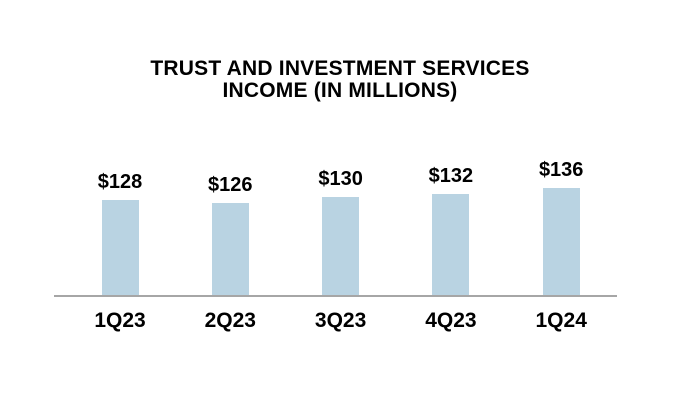 The height and width of the screenshot is (400, 680). What do you see at coordinates (340, 179) in the screenshot?
I see `bar-value-label: $130` at bounding box center [340, 179].